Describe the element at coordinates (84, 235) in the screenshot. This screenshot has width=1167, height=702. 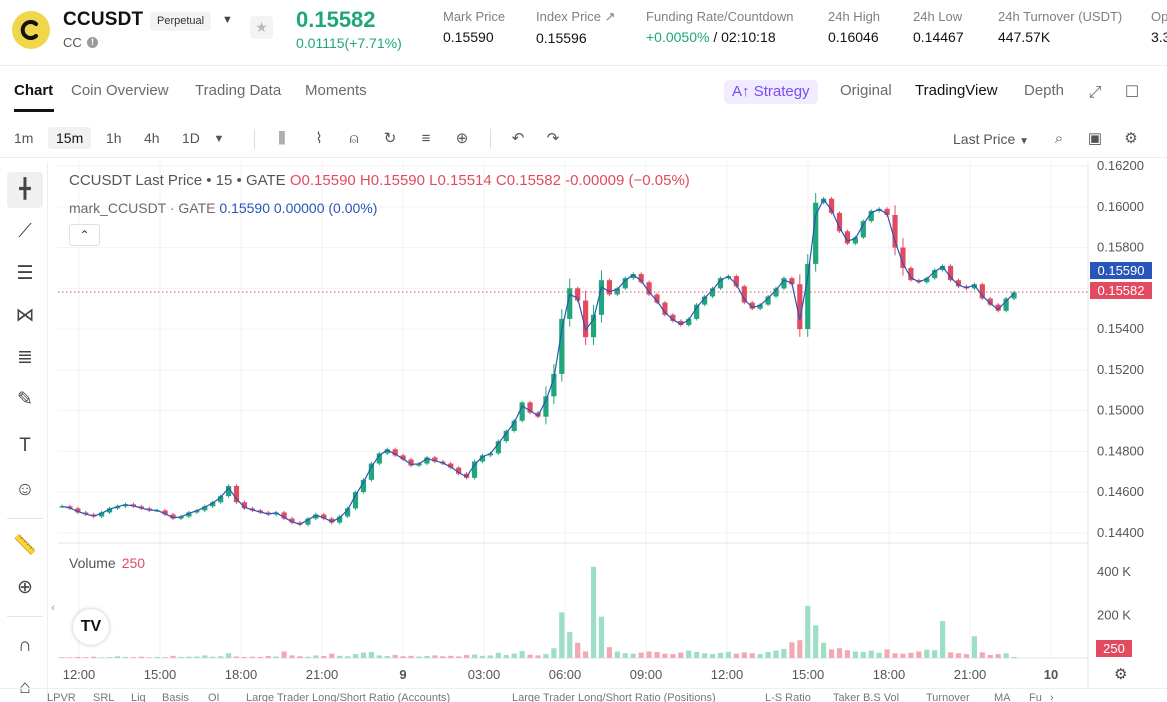
I see `legend-collapse-button: ⌃` at that location.